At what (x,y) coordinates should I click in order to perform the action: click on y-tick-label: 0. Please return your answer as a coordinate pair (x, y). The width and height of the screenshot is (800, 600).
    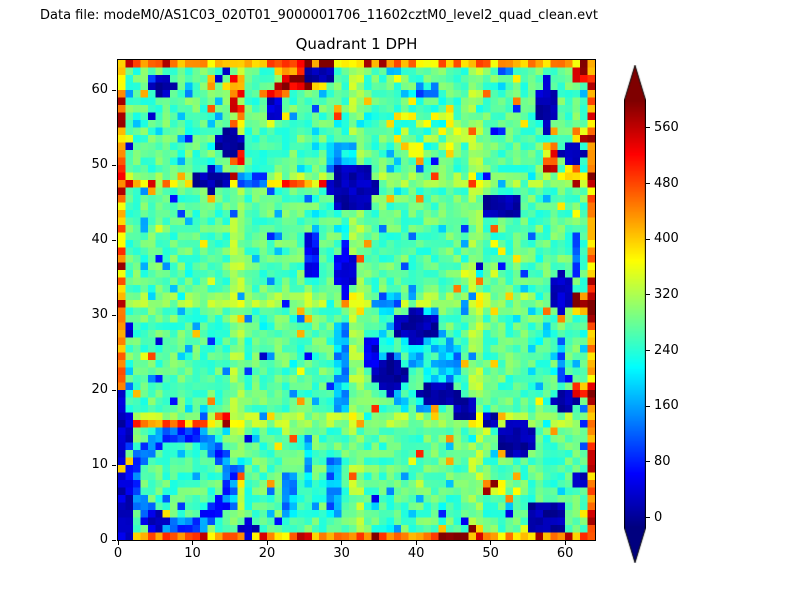
    Looking at the image, I should click on (103, 539).